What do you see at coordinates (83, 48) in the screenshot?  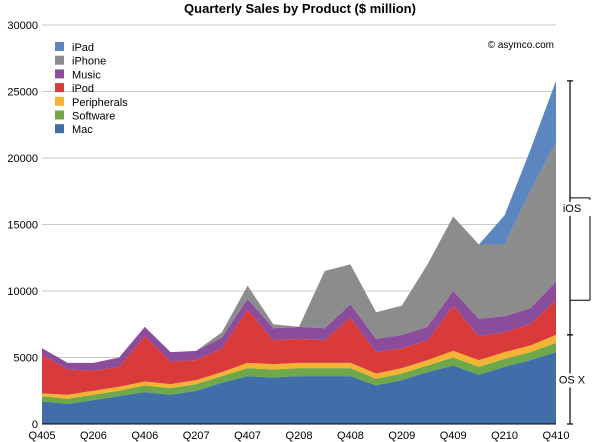 I see `legend-label: iPad` at bounding box center [83, 48].